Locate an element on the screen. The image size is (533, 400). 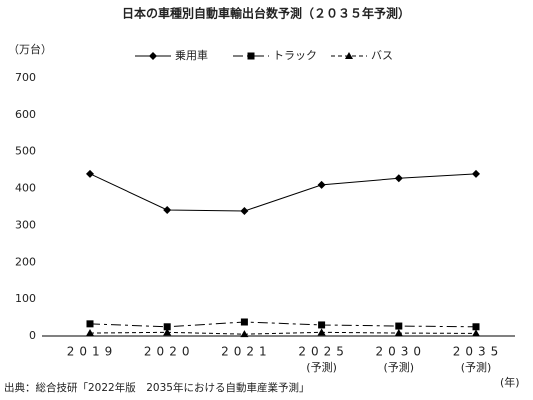
chart-title: 日本の車種別自動車輸出台数予測（２０３５年予測） is located at coordinates (266, 13).